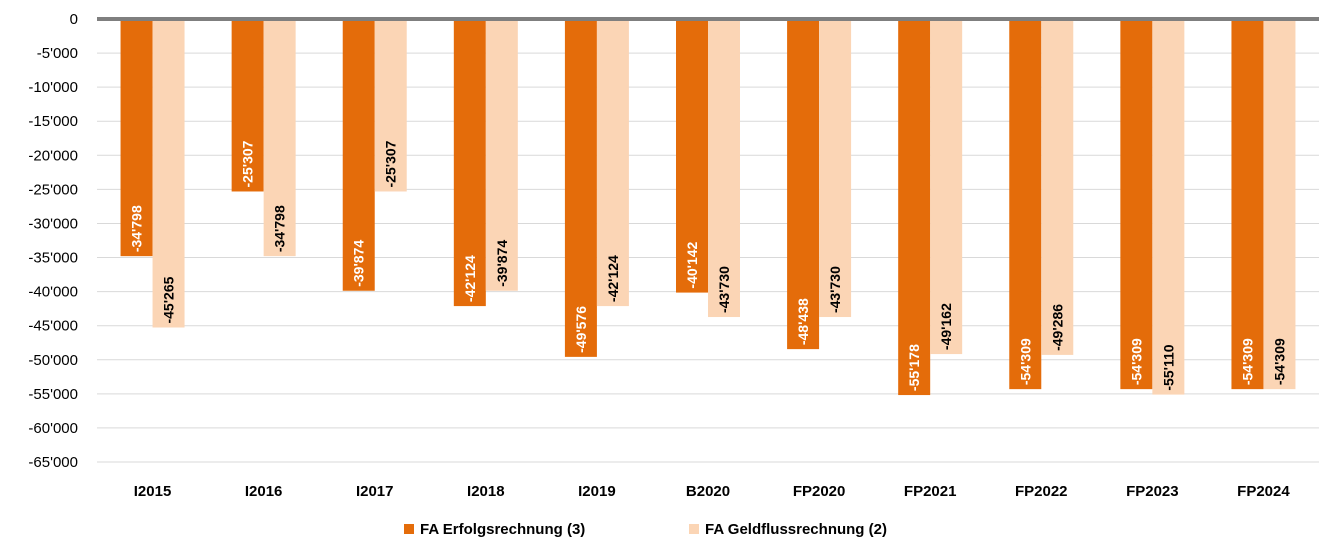 The image size is (1319, 547). What do you see at coordinates (502, 529) in the screenshot?
I see `legend-label: FA Erfolgsrechnung (3)` at bounding box center [502, 529].